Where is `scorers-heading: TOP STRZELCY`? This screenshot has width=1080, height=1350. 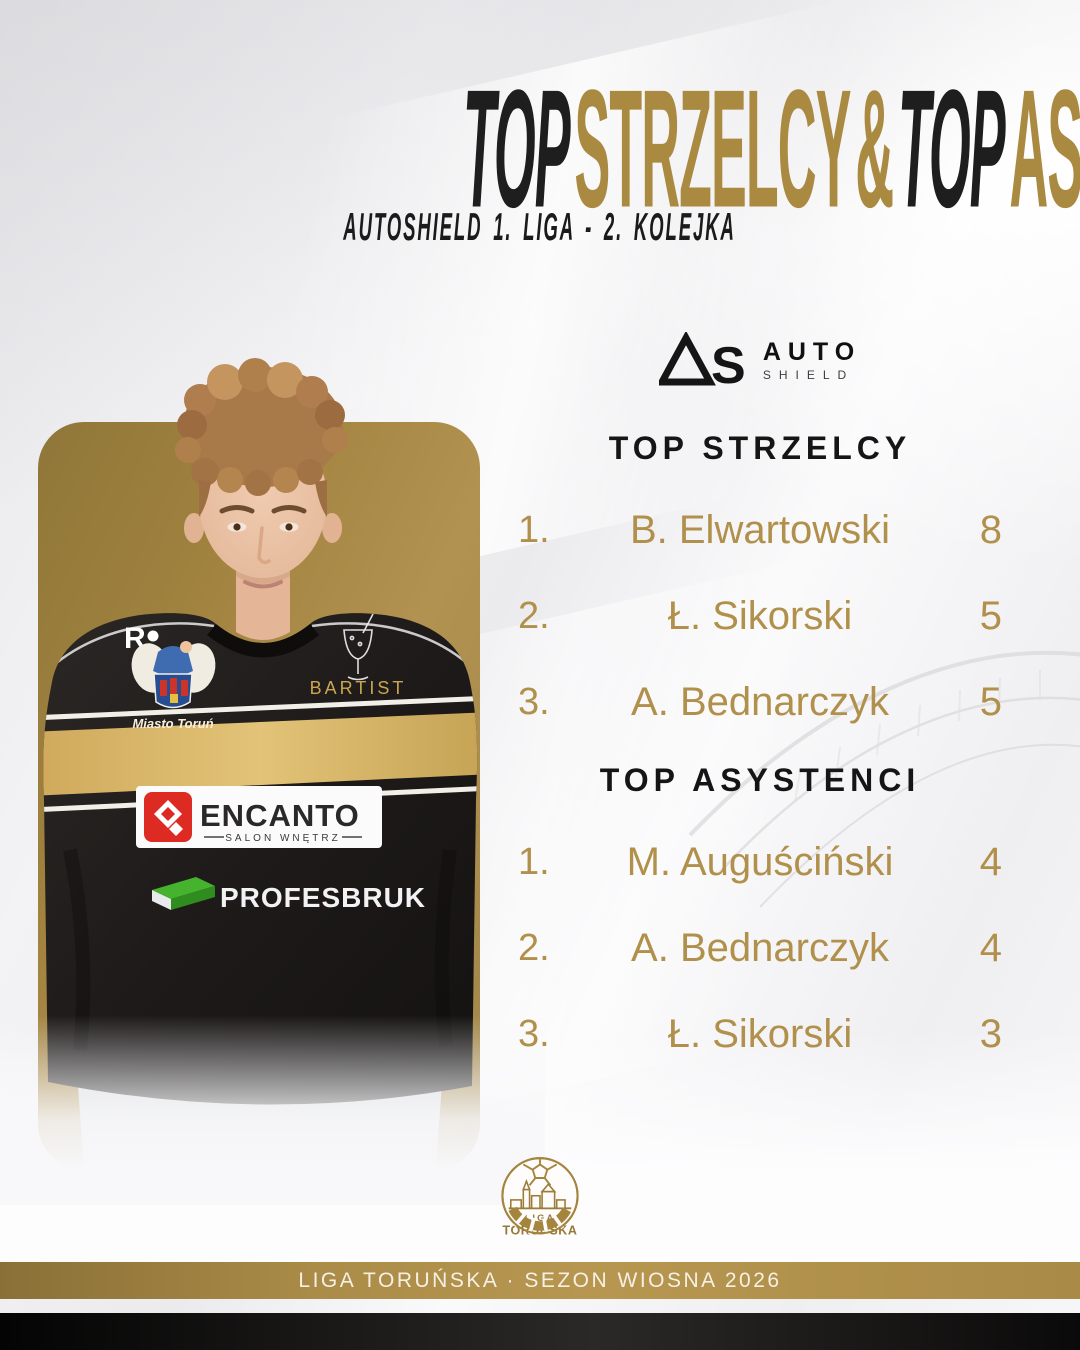 scorers-heading: TOP STRZELCY is located at coordinates (760, 448).